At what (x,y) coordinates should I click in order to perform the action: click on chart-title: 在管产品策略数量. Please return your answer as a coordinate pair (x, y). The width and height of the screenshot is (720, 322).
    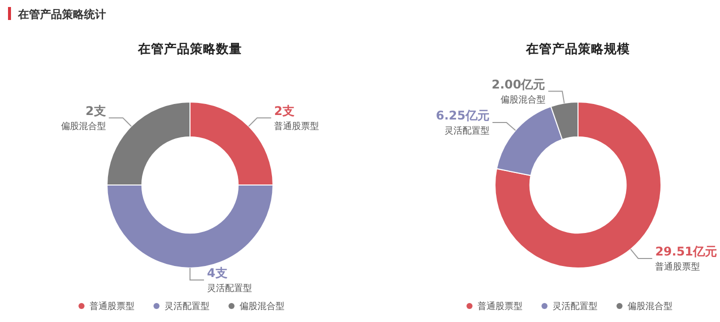
    Looking at the image, I should click on (189, 48).